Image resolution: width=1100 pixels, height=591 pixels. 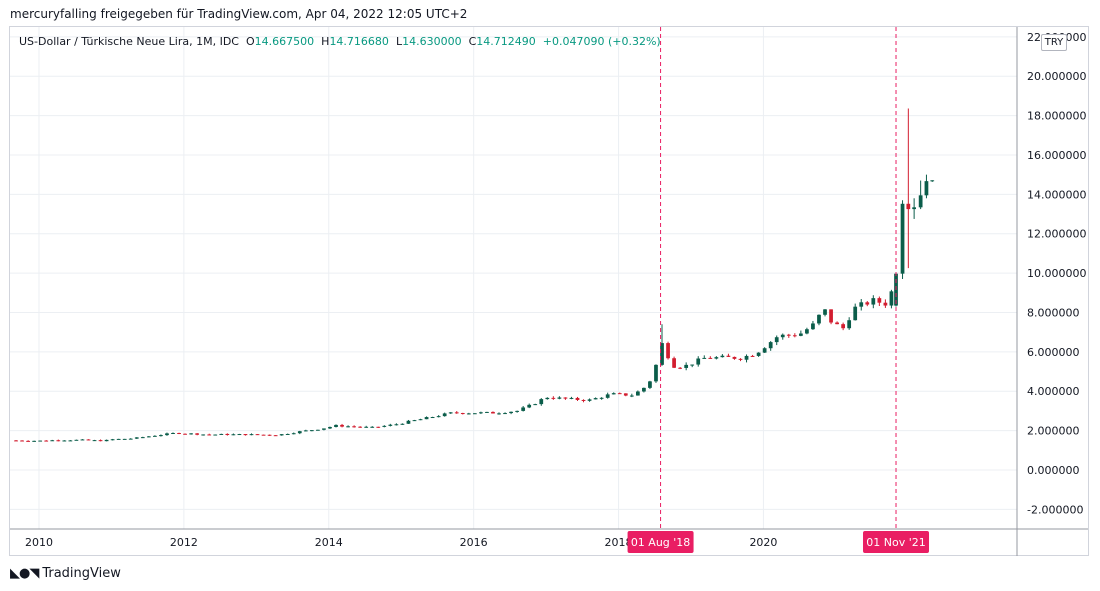 What do you see at coordinates (184, 542) in the screenshot?
I see `x-tick-label: 2012` at bounding box center [184, 542].